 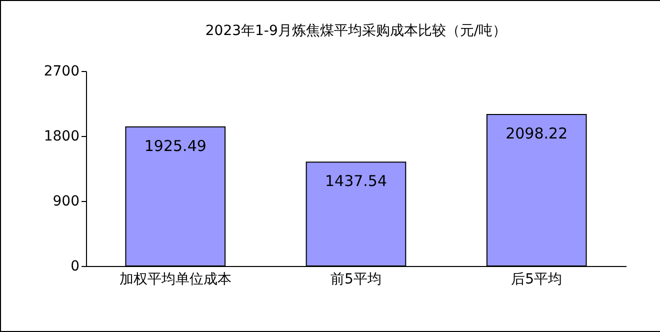 What do you see at coordinates (175, 280) in the screenshot?
I see `x-tick-label: 加权平均单位成本` at bounding box center [175, 280].